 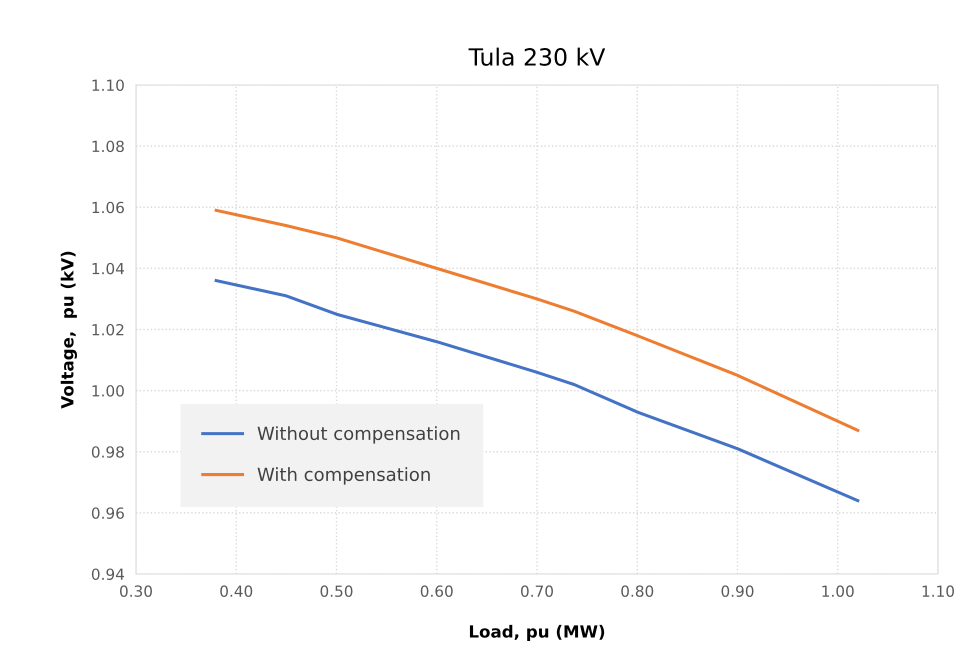 I want to click on y-tick-label: 0.94, so click(x=108, y=574).